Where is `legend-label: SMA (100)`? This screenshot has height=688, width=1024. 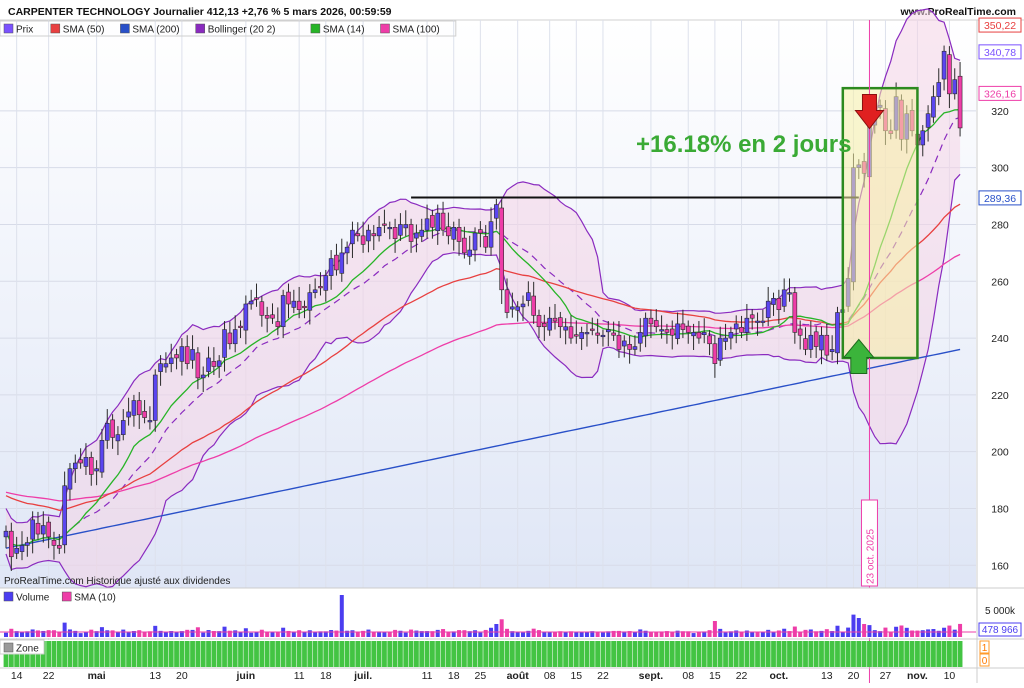 legend-label: SMA (100) is located at coordinates (416, 30).